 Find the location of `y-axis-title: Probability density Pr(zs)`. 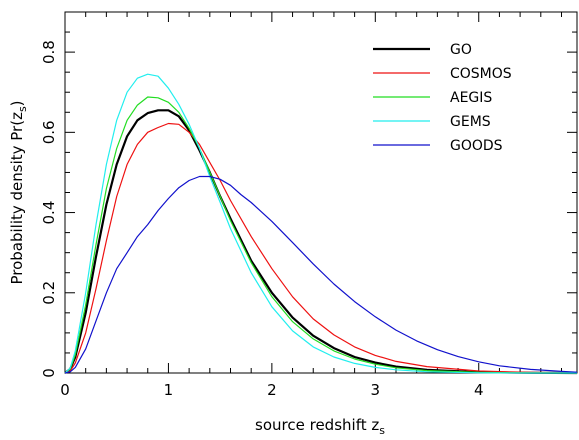

y-axis-title: Probability density Pr(zs) is located at coordinates (18, 192).